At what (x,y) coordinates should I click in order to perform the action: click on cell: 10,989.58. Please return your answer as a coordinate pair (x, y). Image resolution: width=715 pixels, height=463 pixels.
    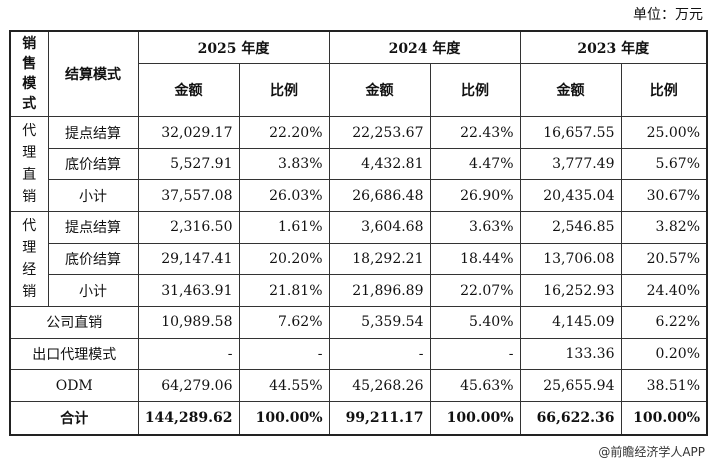
    Looking at the image, I should click on (188, 322).